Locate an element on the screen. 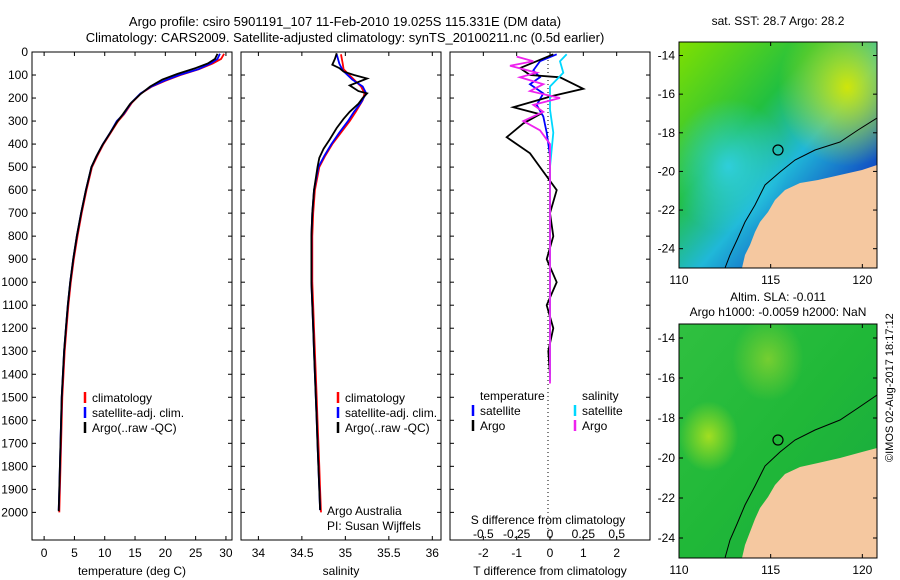 This screenshot has width=900, height=580. depth-tick-label: 1800 is located at coordinates (14, 466).